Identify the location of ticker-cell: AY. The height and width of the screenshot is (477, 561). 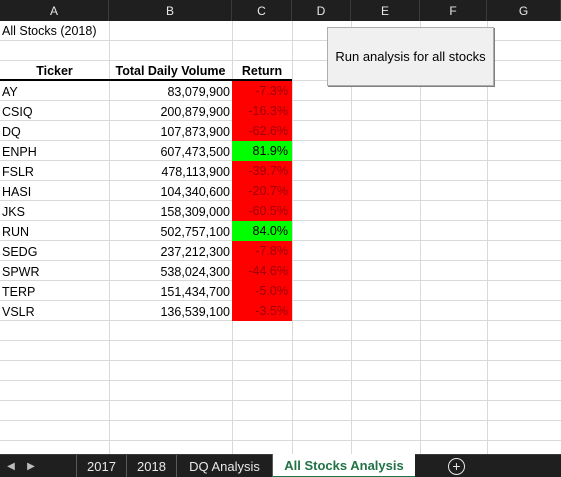
(10, 92).